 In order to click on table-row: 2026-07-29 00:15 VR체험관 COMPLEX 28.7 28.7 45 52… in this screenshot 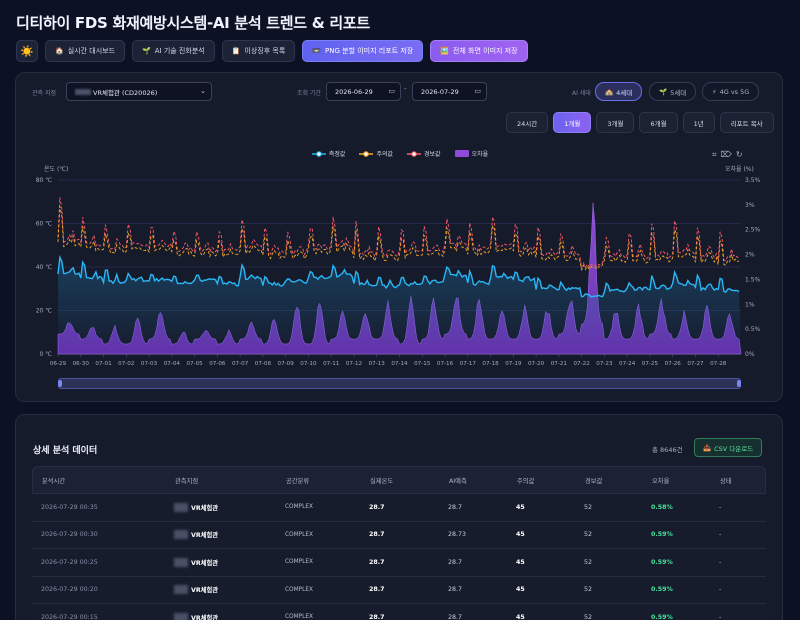, I will do `click(399, 612)`.